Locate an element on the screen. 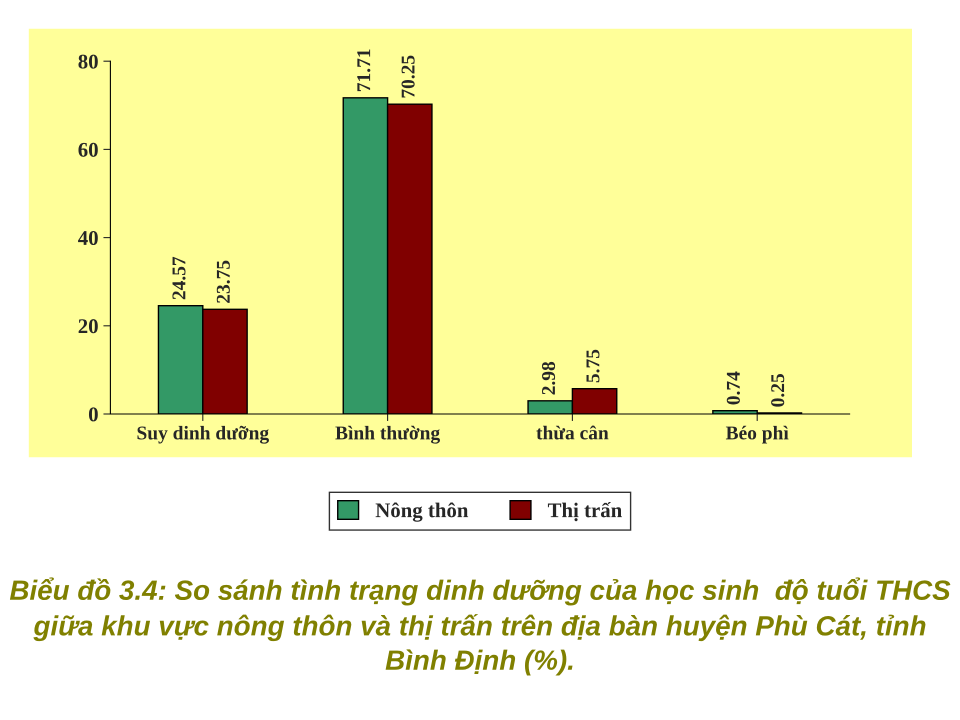 The width and height of the screenshot is (960, 720). x-tick-label: Béo phì is located at coordinates (757, 435).